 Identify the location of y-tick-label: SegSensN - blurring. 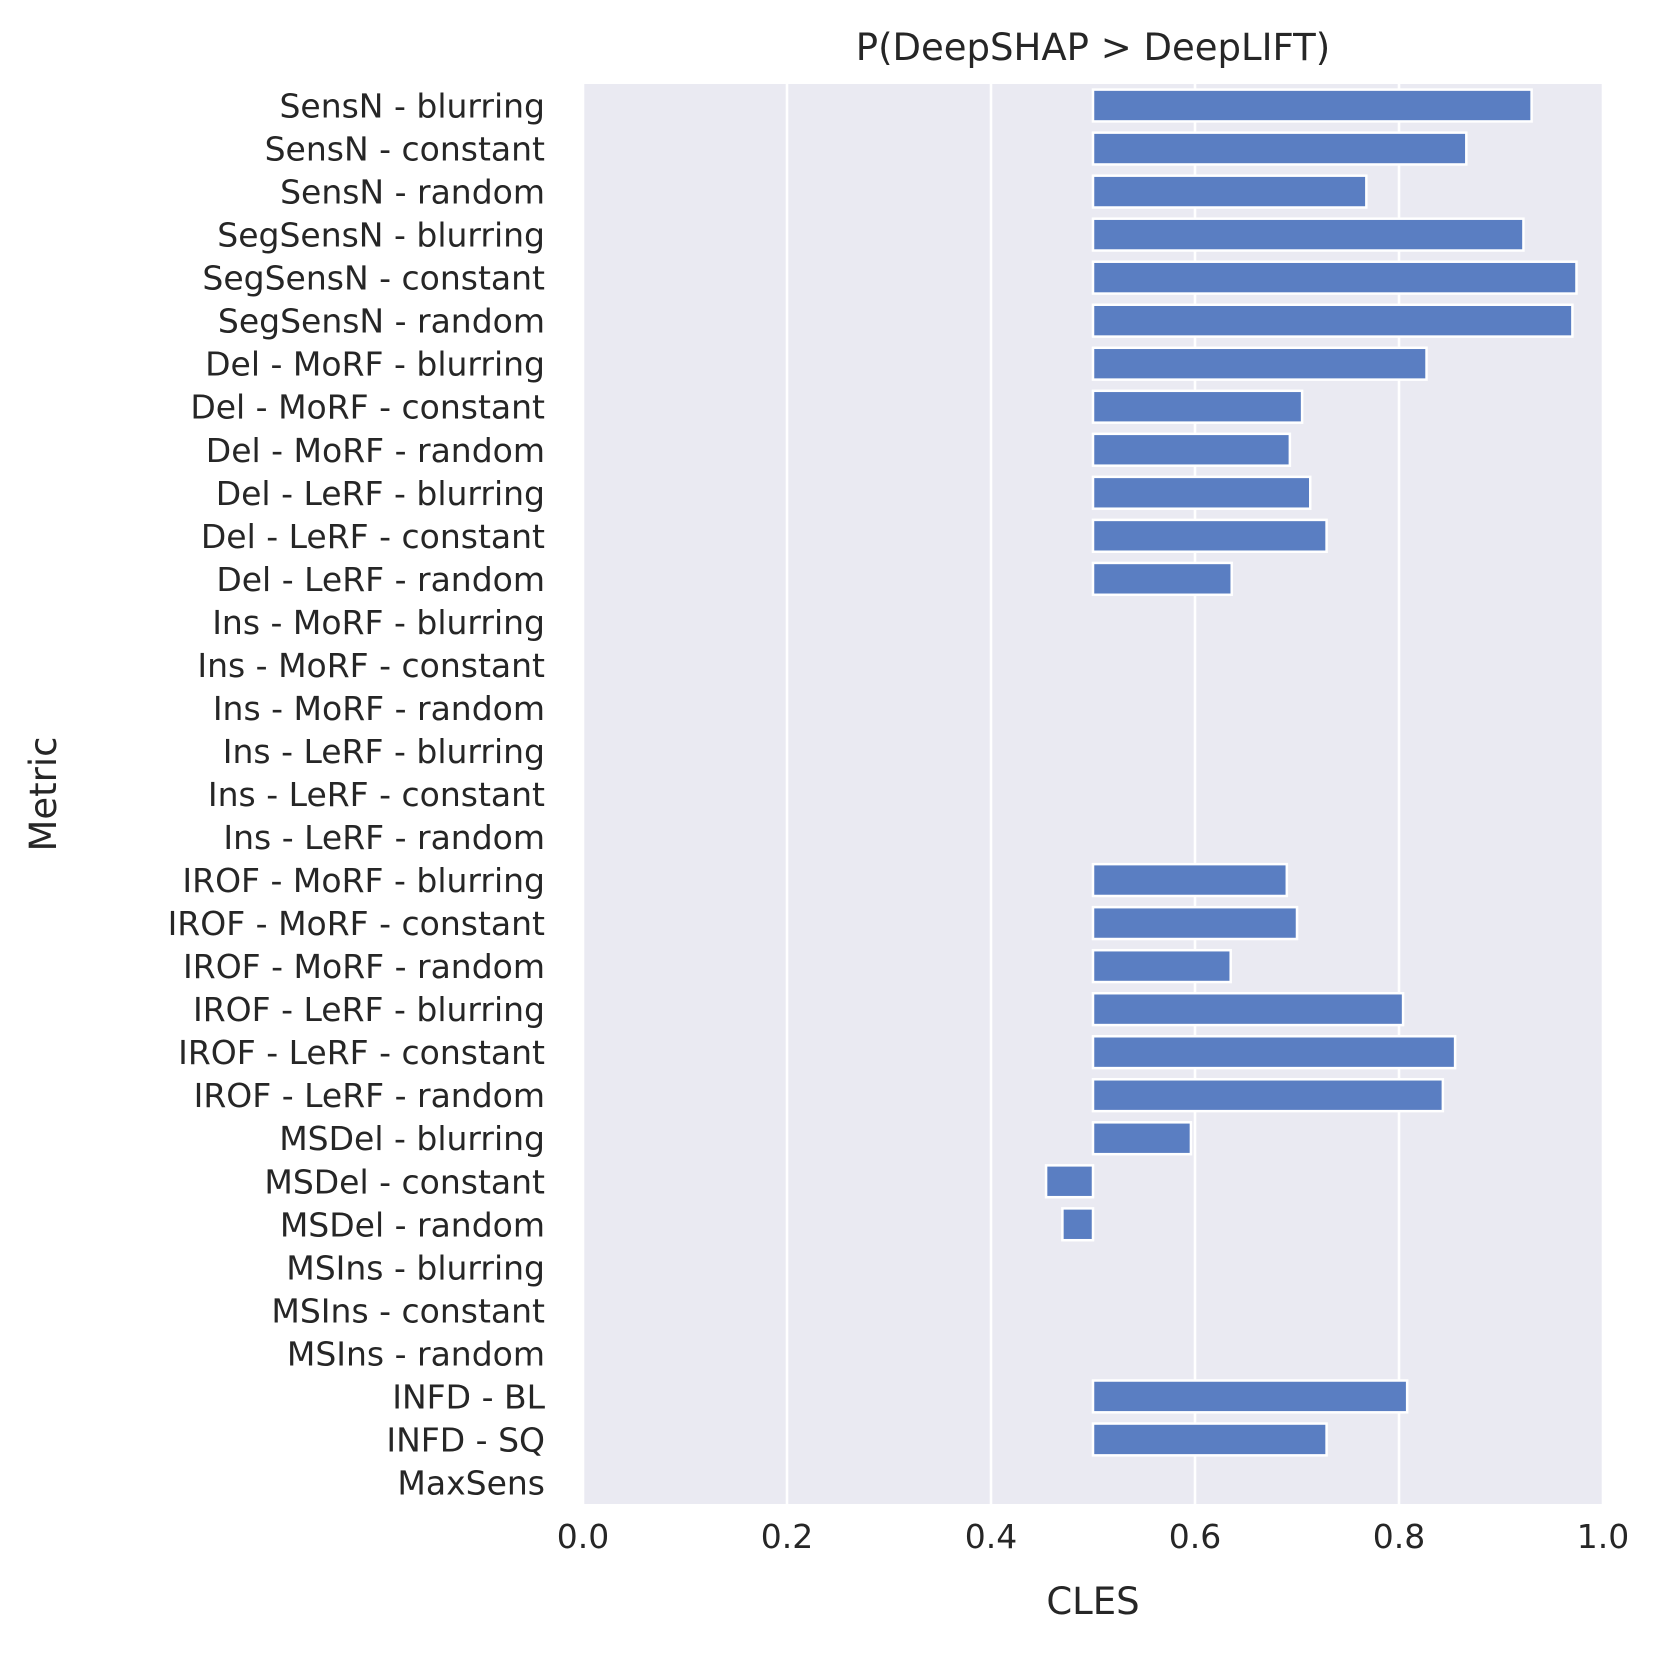
(381, 235).